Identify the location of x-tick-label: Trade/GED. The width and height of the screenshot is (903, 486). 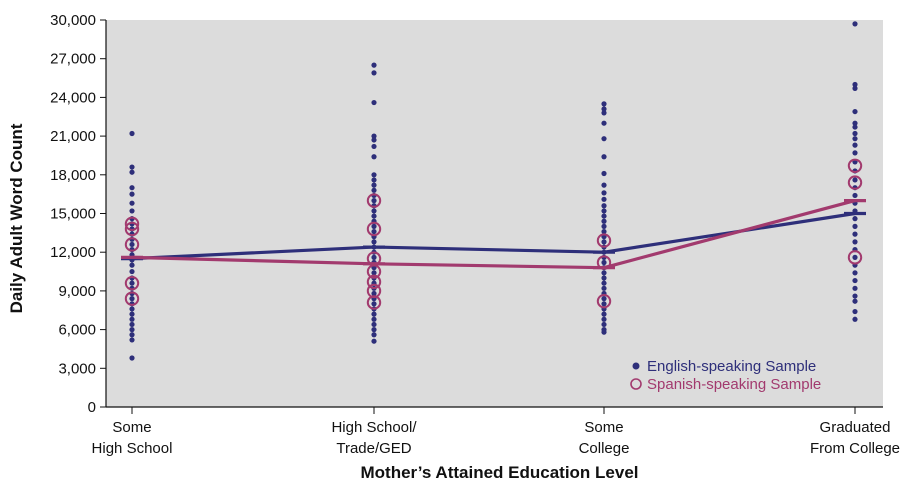
(373, 448).